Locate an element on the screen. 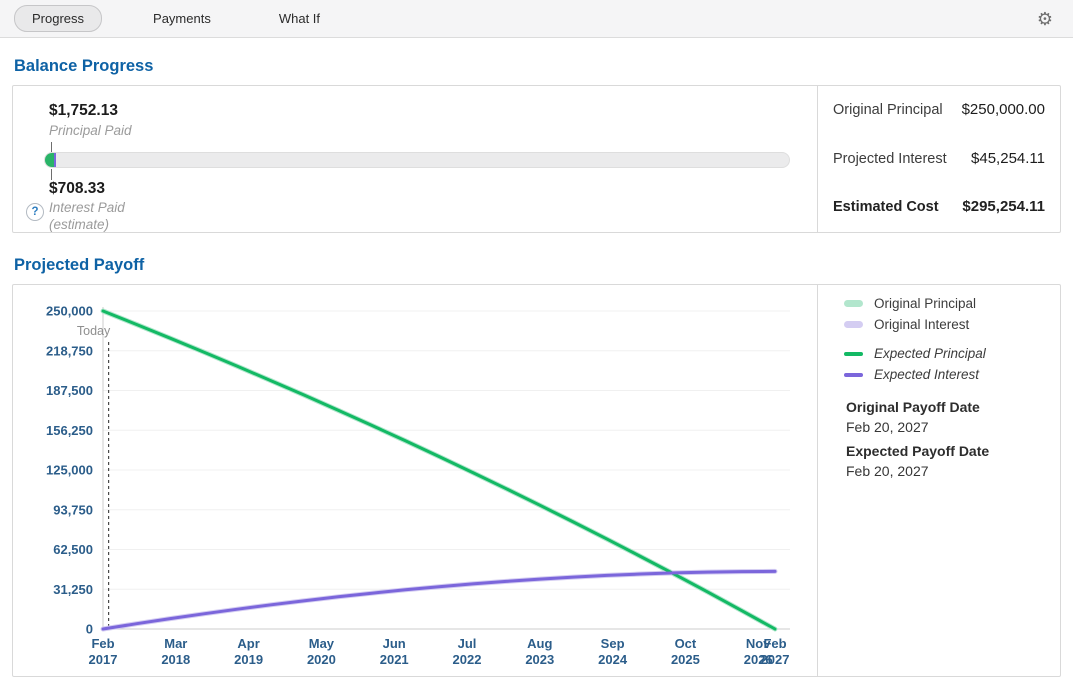  x-axis-tick-label: May 2020 is located at coordinates (321, 651).